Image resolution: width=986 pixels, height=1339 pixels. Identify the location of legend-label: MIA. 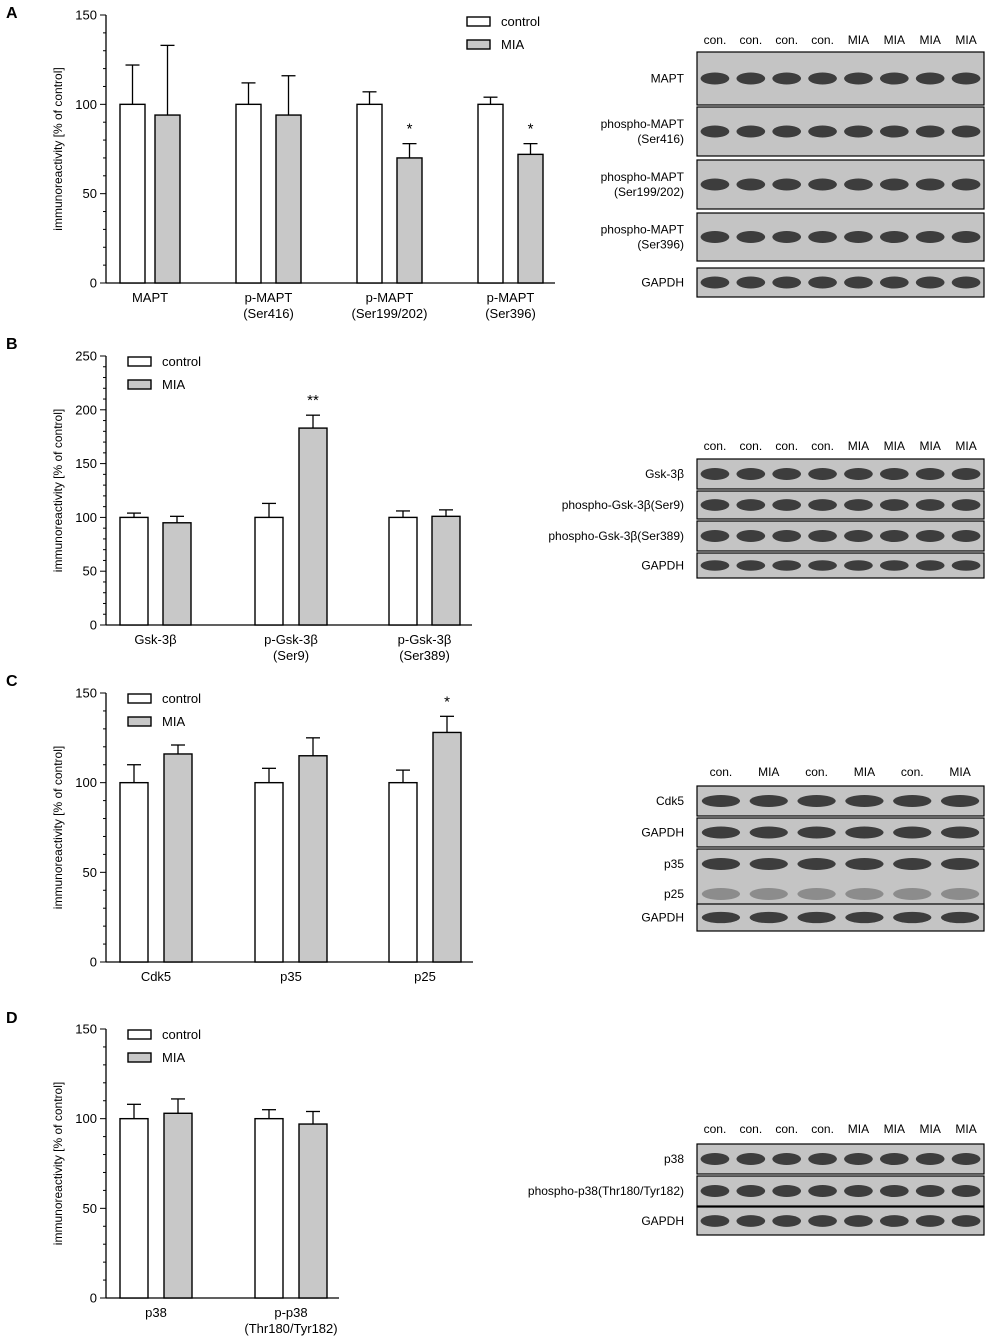
(173, 1057).